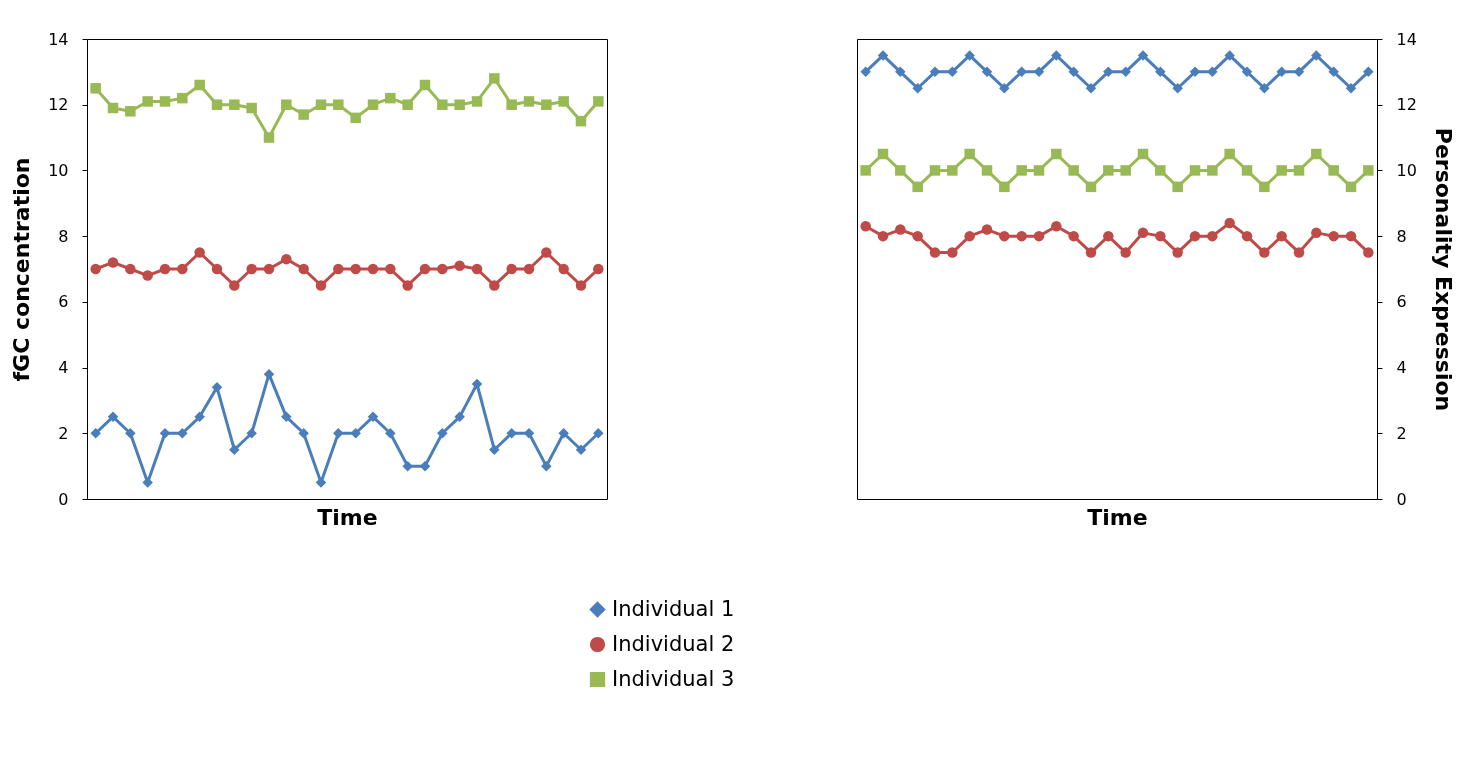  Describe the element at coordinates (22, 269) in the screenshot. I see `y-axis-title: fGC concentration` at that location.